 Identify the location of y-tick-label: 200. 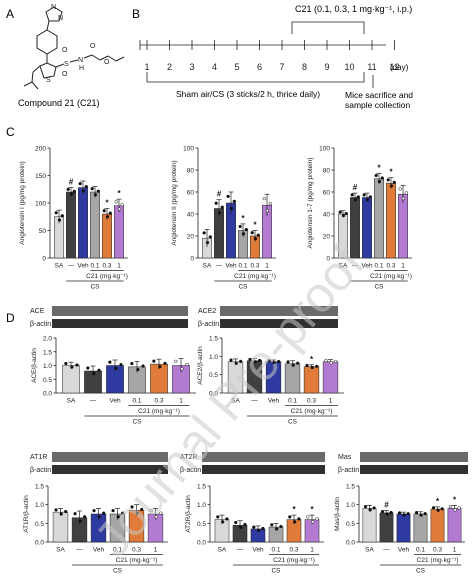
(40, 149).